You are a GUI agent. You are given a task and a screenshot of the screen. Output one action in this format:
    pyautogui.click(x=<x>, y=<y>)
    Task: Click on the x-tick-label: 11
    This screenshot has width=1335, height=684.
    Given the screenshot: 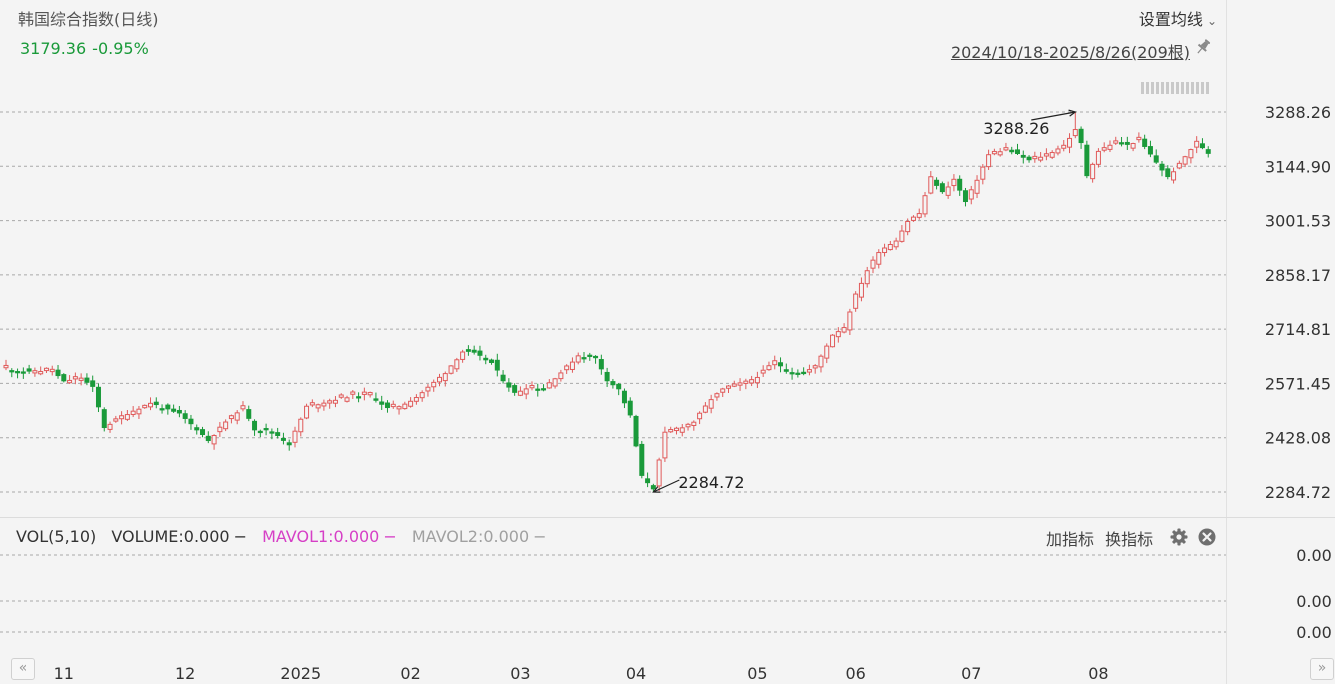 What is the action you would take?
    pyautogui.click(x=64, y=673)
    